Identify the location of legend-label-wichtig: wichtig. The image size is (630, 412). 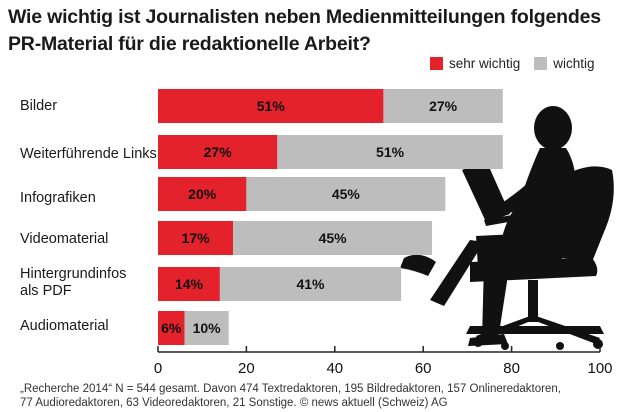
(574, 63).